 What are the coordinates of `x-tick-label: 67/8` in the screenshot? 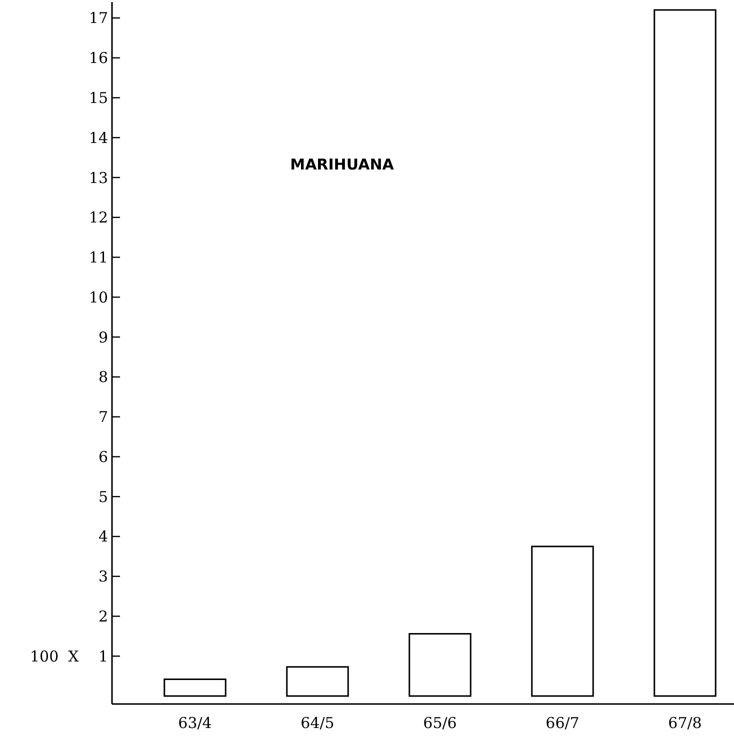 It's located at (685, 723).